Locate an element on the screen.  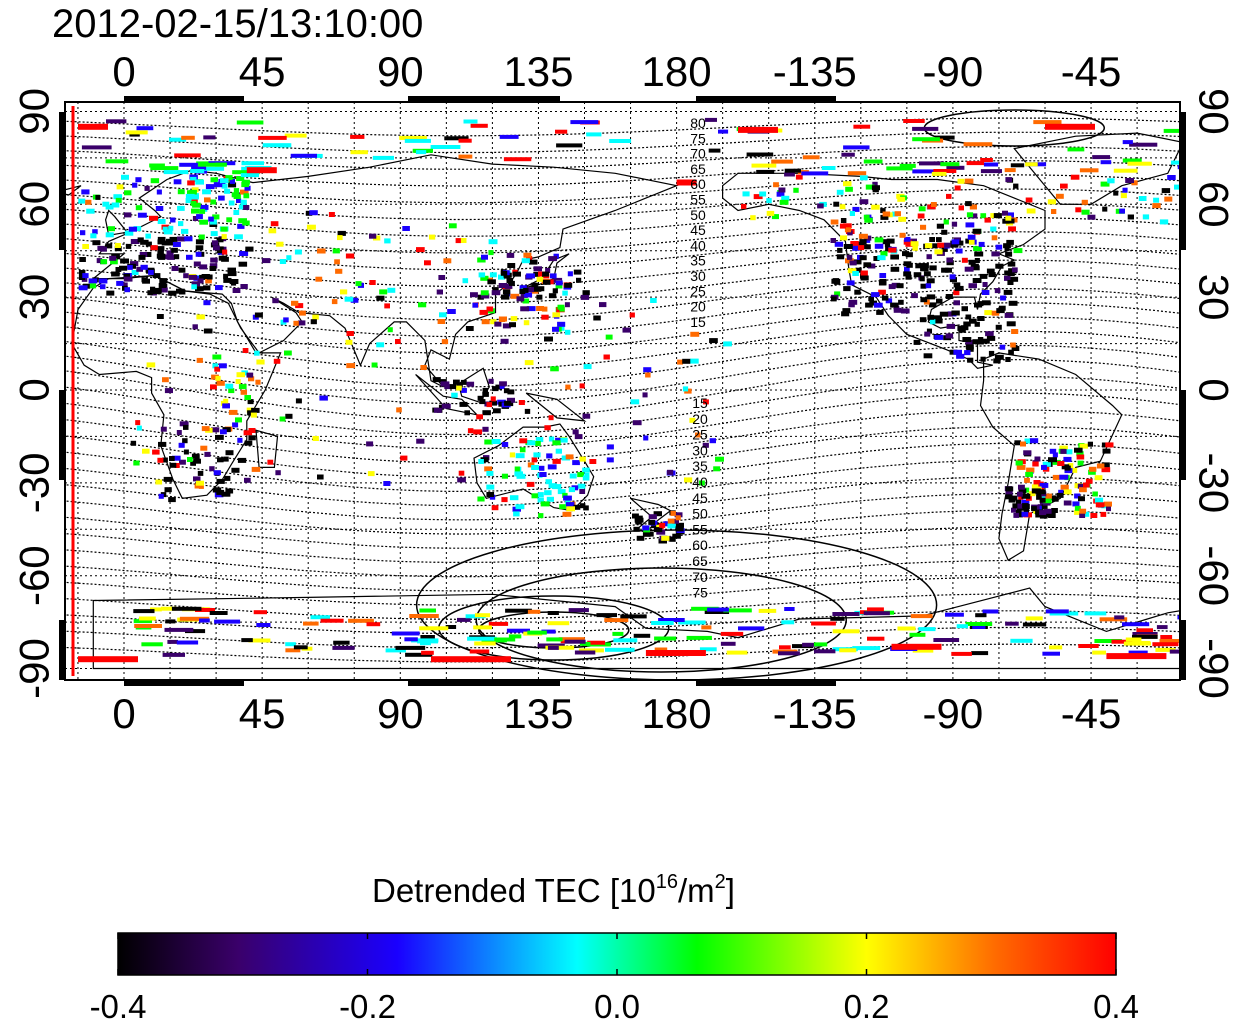
colorbar-title: Detrended TEC [1016/m2] is located at coordinates (553, 890).